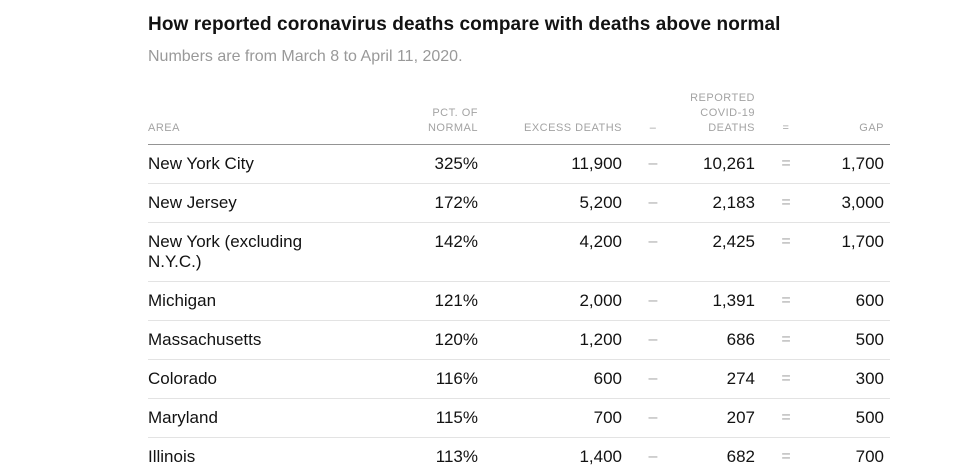  Describe the element at coordinates (205, 339) in the screenshot. I see `area-cell: Massachusetts` at that location.